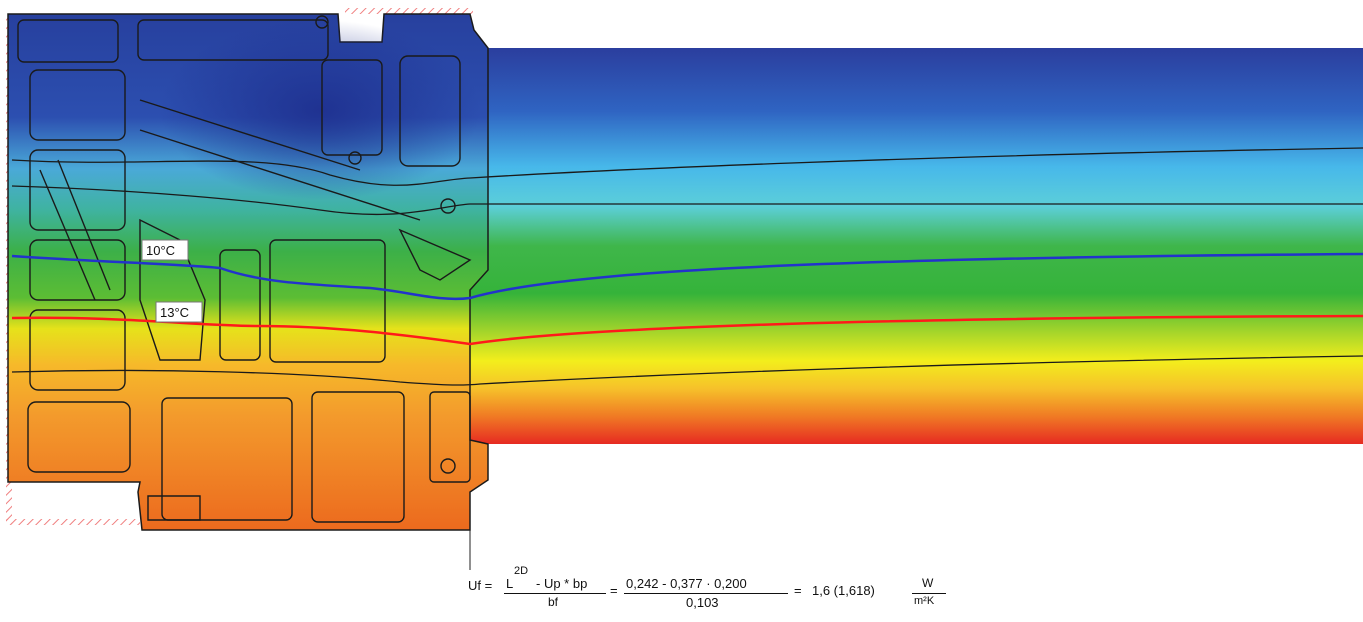 The image size is (1363, 622). What do you see at coordinates (160, 250) in the screenshot?
I see `label-10c: 10°C` at bounding box center [160, 250].